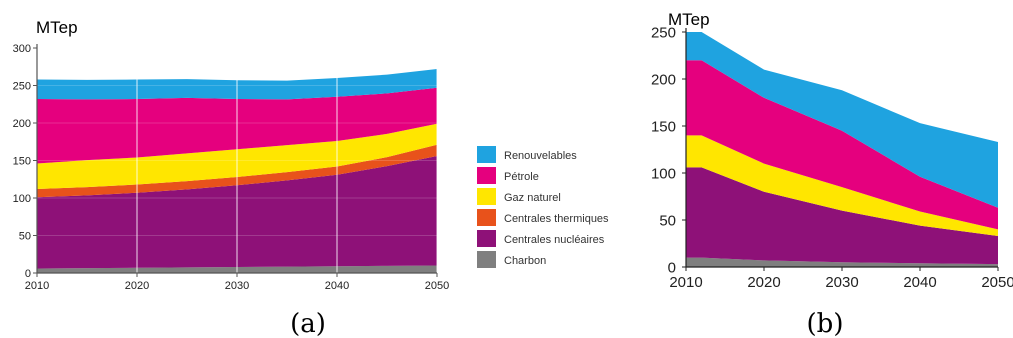 This screenshot has width=1013, height=338. I want to click on chart-a-ytick-label: 50, so click(25, 236).